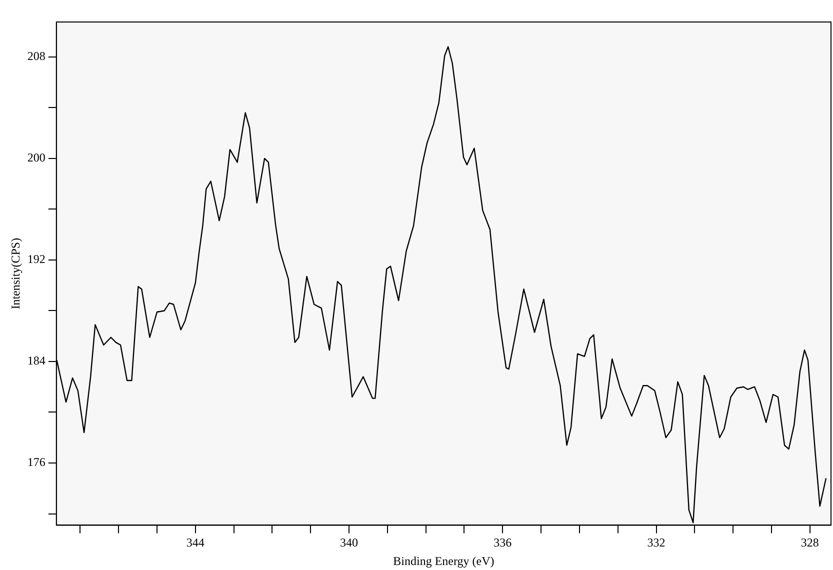 This screenshot has height=570, width=833. I want to click on y-tick-label: 192, so click(36, 259).